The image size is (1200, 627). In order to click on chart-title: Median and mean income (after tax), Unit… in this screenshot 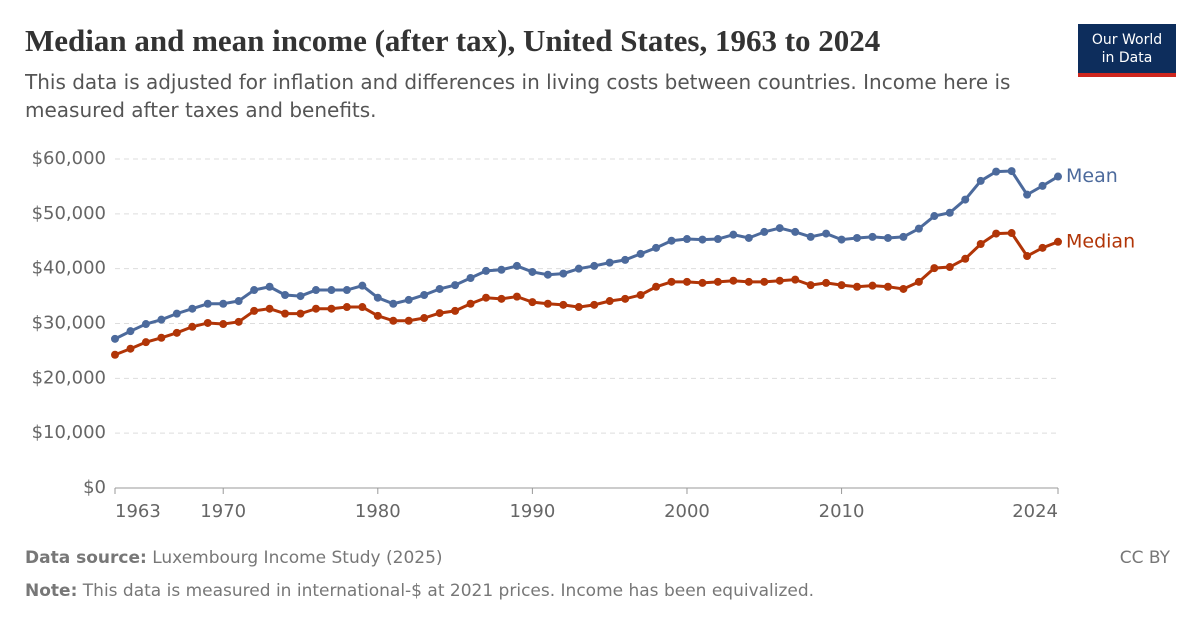, I will do `click(452, 40)`.